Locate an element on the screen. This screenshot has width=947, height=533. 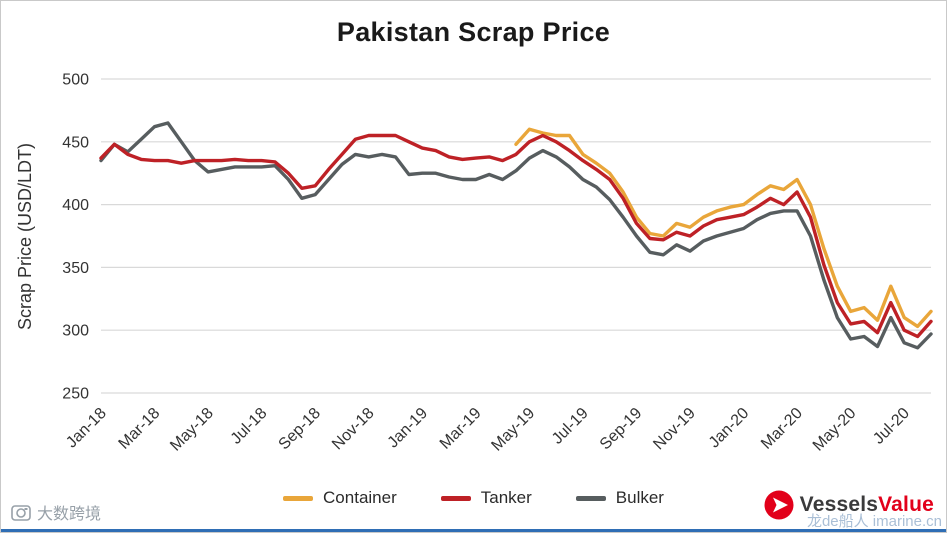
watermark-bottom-left: 大数跨境 is located at coordinates (56, 512).